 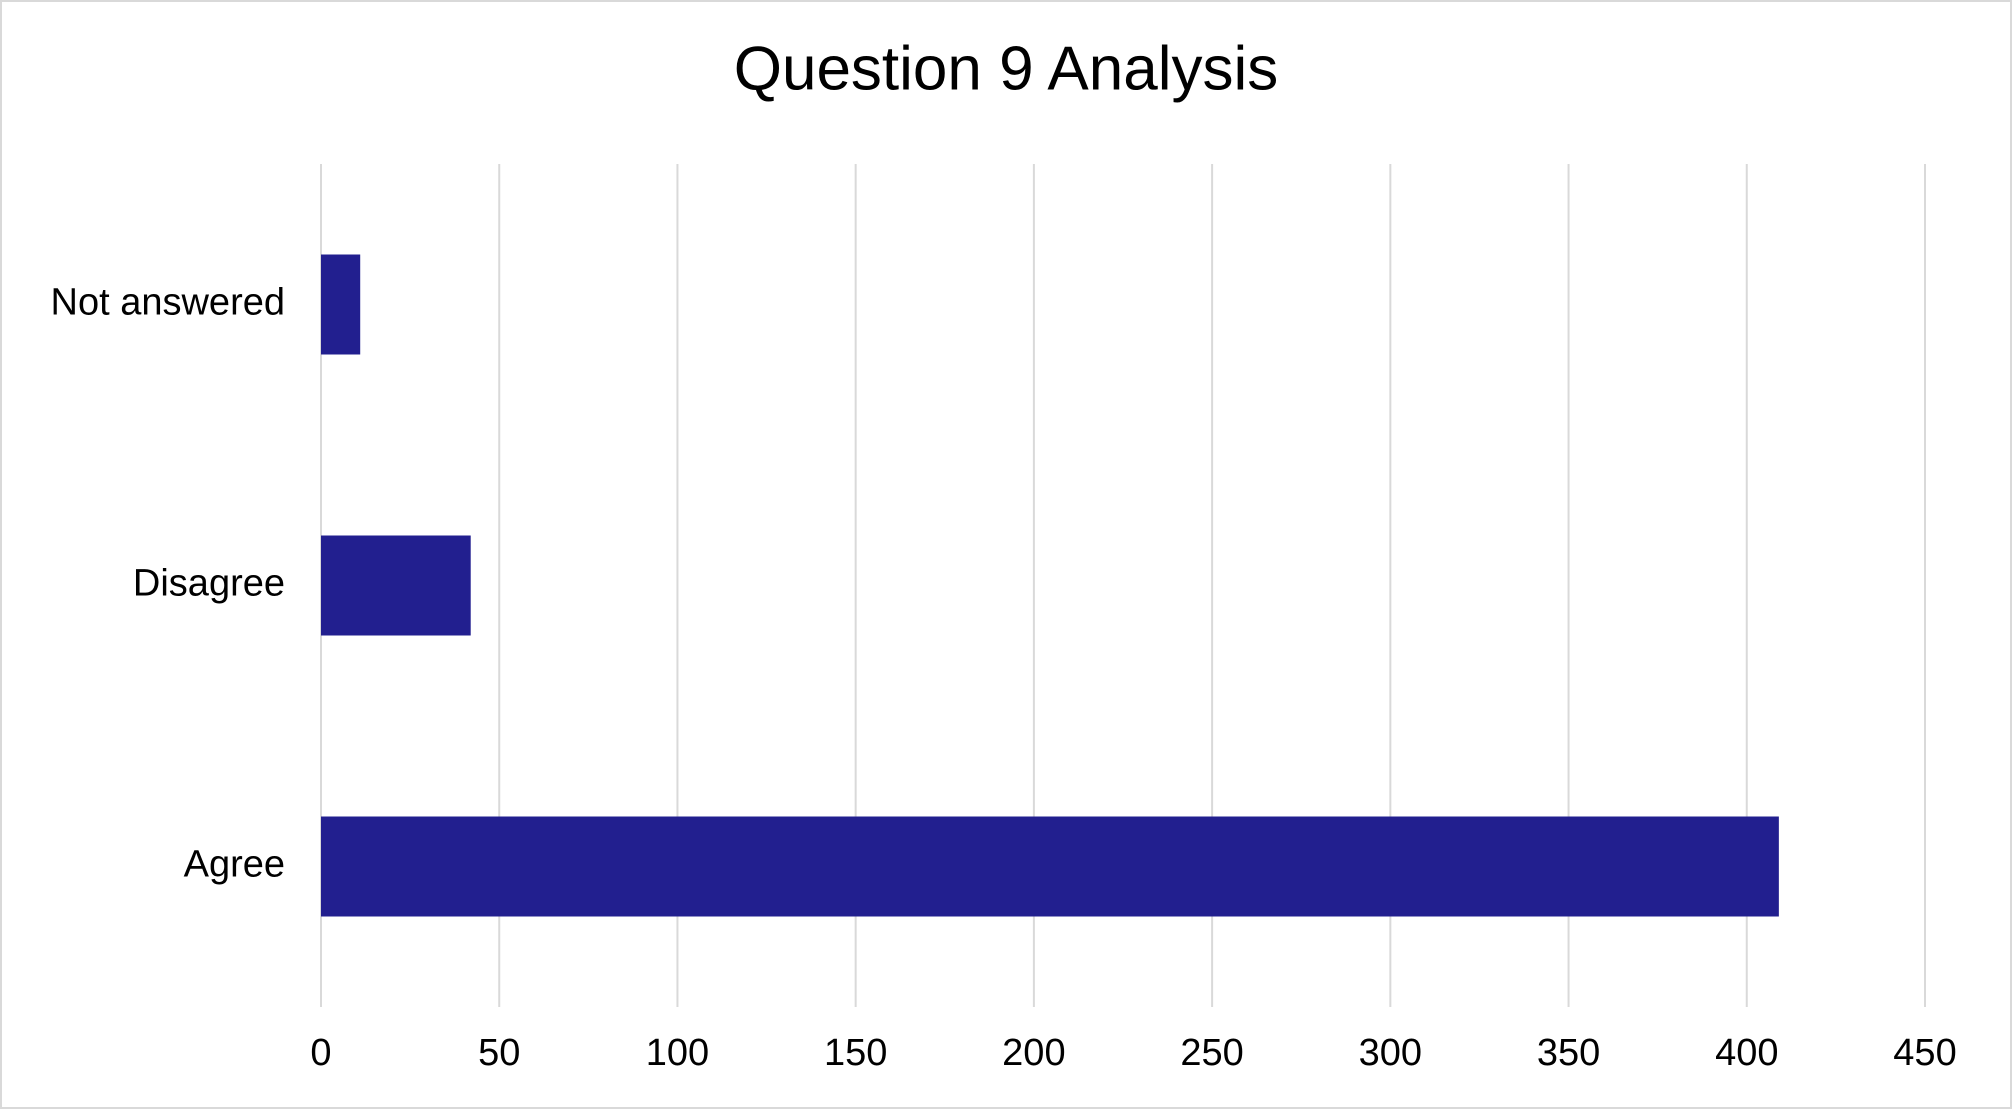 What do you see at coordinates (1568, 1053) in the screenshot?
I see `x-tick-label: 350` at bounding box center [1568, 1053].